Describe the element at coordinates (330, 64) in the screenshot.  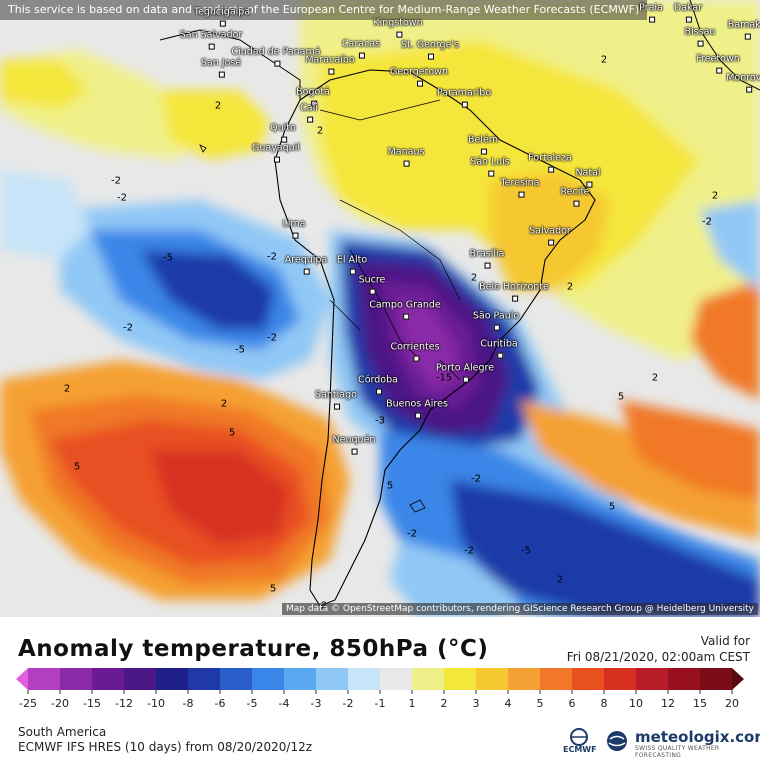
I see `city-maracaibo: Maracaibo` at that location.